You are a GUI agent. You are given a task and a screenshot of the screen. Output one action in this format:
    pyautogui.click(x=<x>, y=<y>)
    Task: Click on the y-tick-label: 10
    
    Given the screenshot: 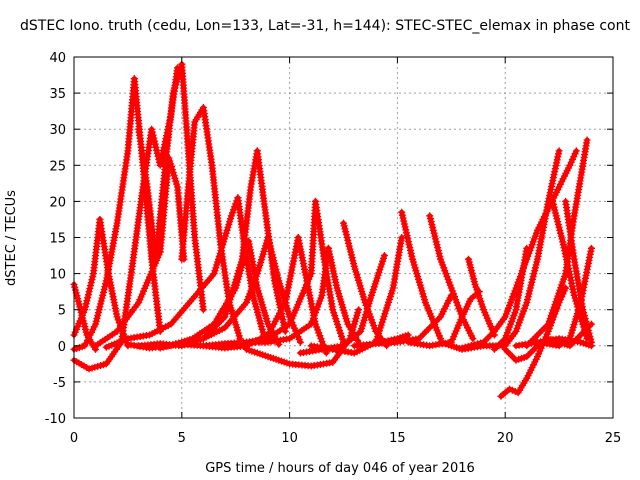 What is the action you would take?
    pyautogui.click(x=57, y=275)
    